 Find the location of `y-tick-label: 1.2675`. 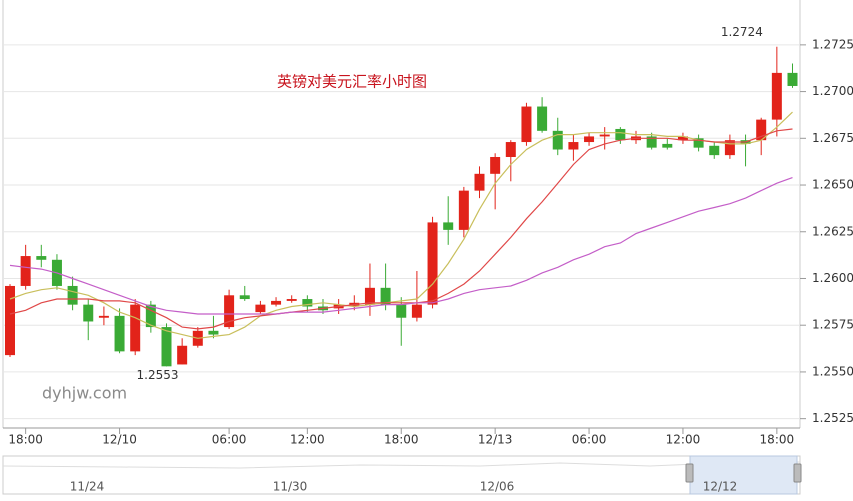

y-tick-label: 1.2675 is located at coordinates (832, 138).